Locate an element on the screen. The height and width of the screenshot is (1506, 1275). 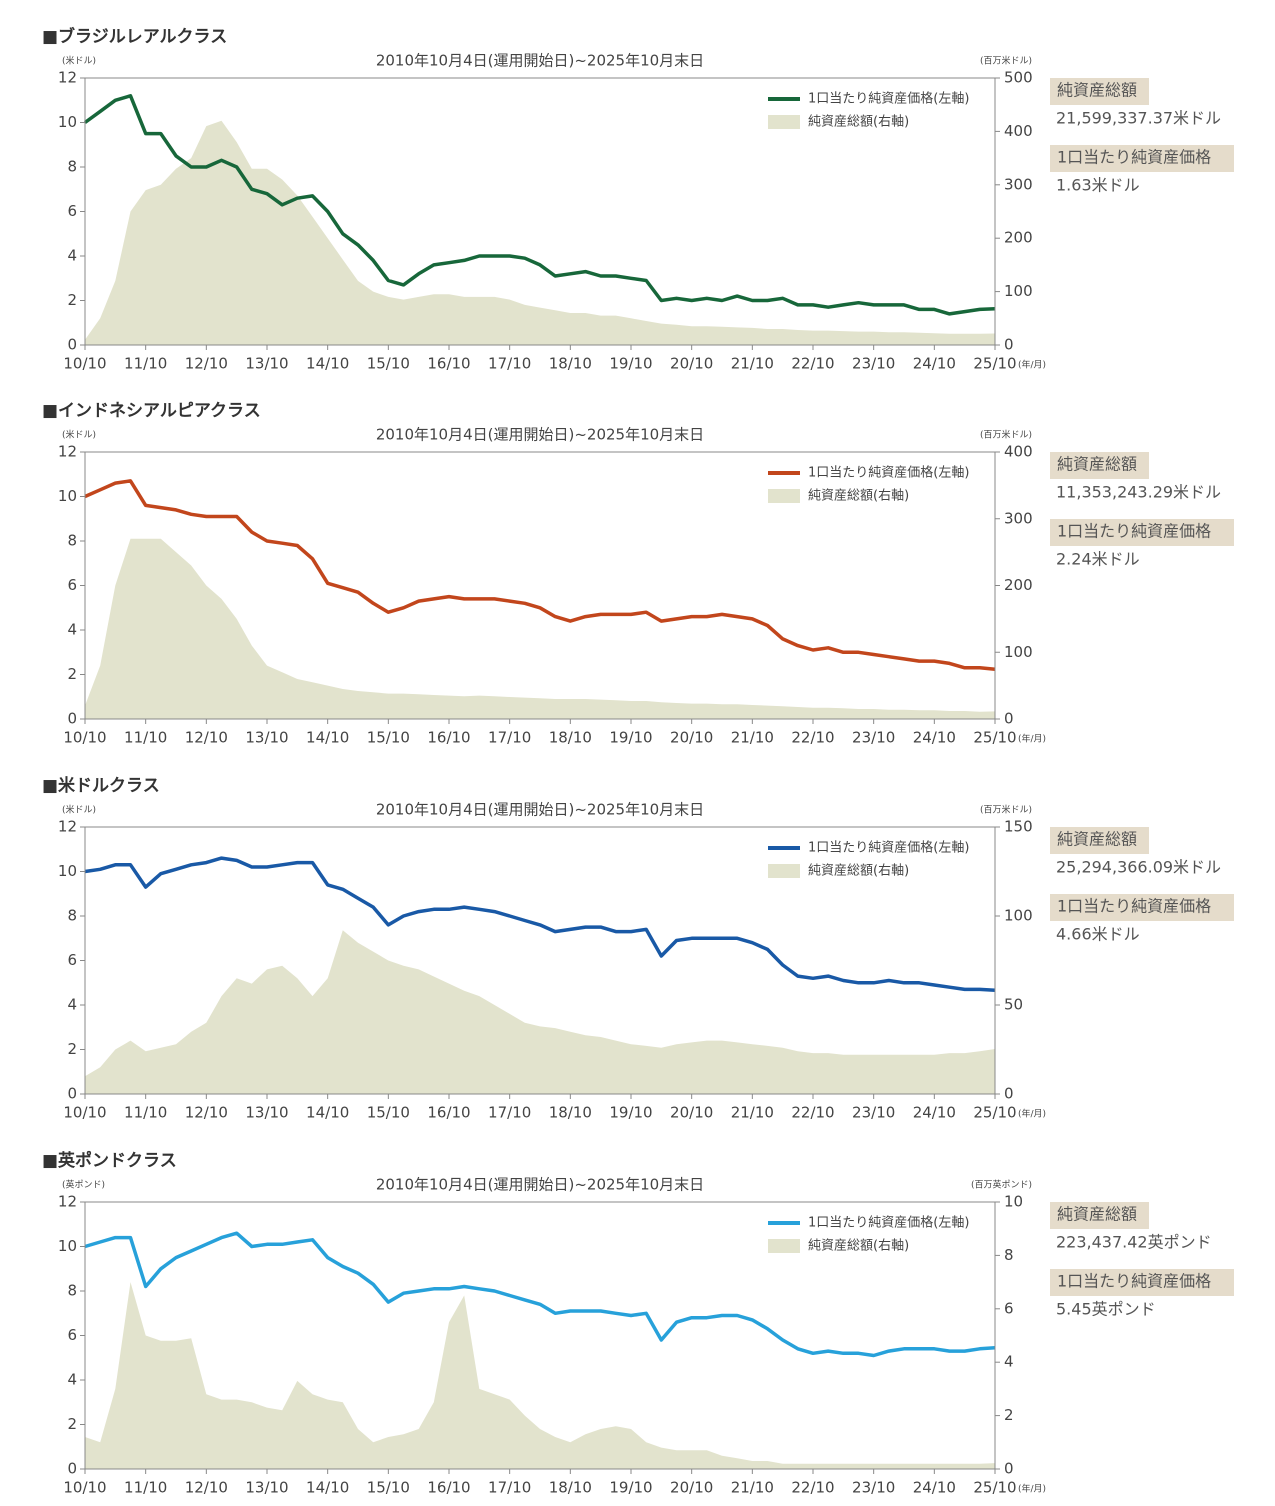
y2-tick-label: 10 is located at coordinates (1013, 1202).